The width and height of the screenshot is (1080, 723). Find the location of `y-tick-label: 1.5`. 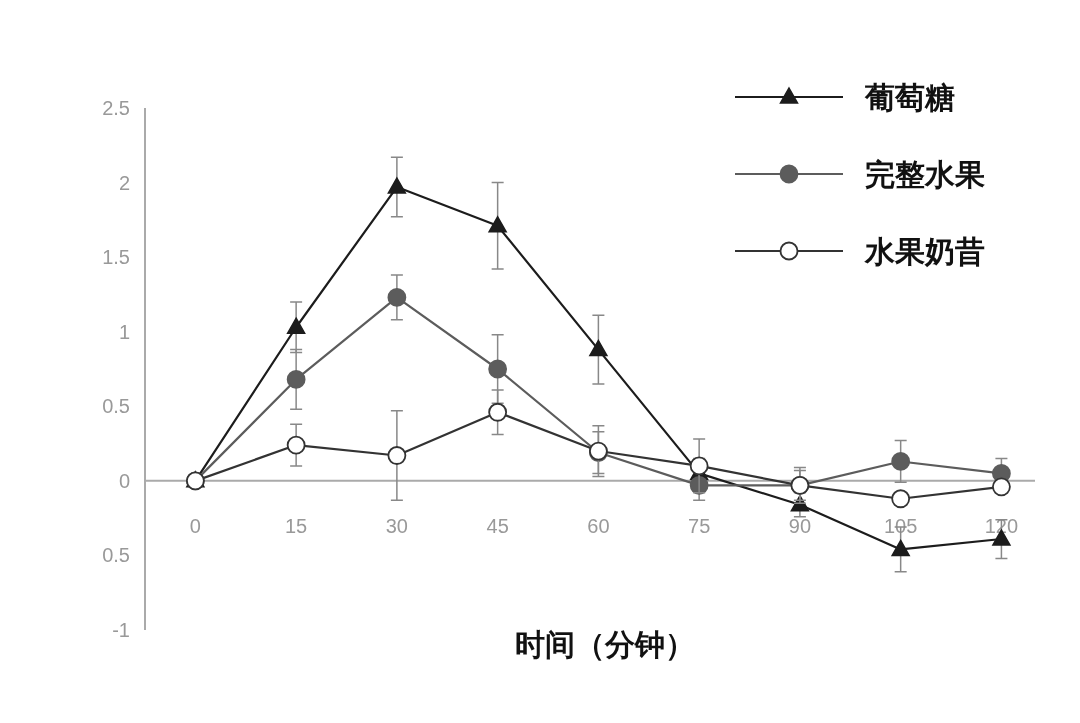

y-tick-label: 1.5 is located at coordinates (116, 257).